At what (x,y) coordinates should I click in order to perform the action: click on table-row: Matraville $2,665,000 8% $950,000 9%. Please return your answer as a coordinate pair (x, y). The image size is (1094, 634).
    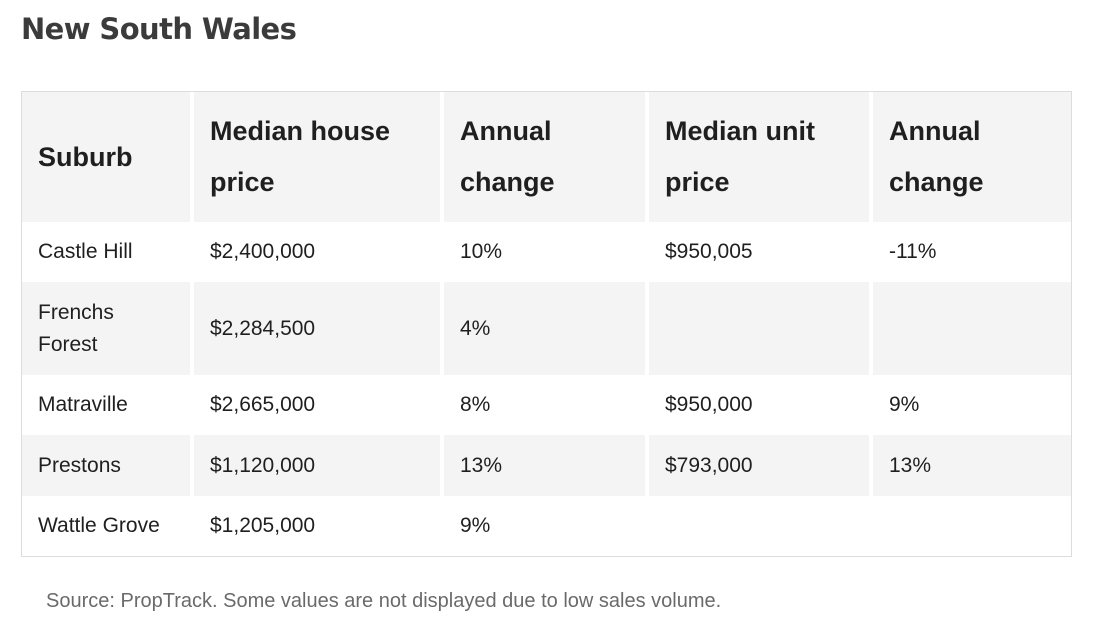
    Looking at the image, I should click on (546, 405).